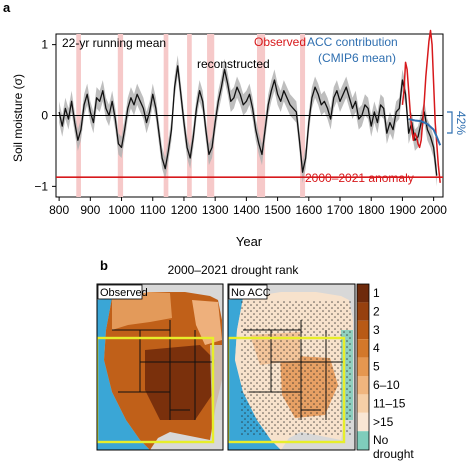 Image resolution: width=474 pixels, height=462 pixels. I want to click on x-tick-label-1000: 1000, so click(121, 210).